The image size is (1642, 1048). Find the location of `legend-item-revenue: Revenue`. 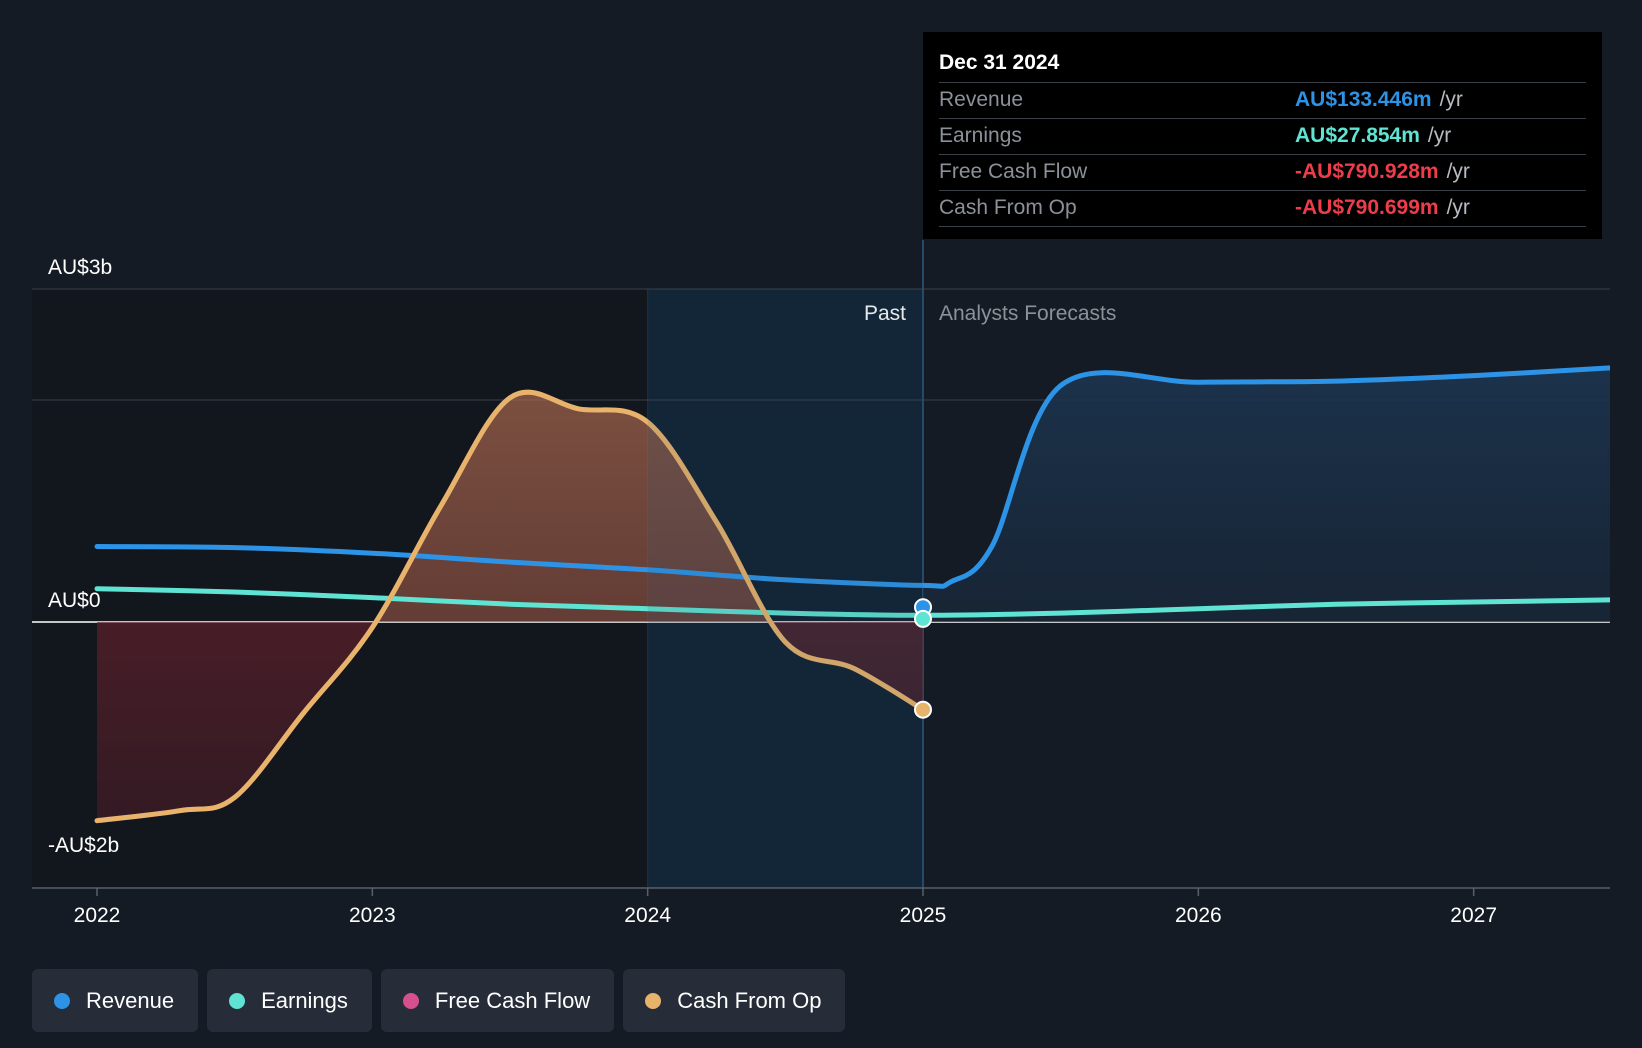

legend-item-revenue: Revenue is located at coordinates (115, 1000).